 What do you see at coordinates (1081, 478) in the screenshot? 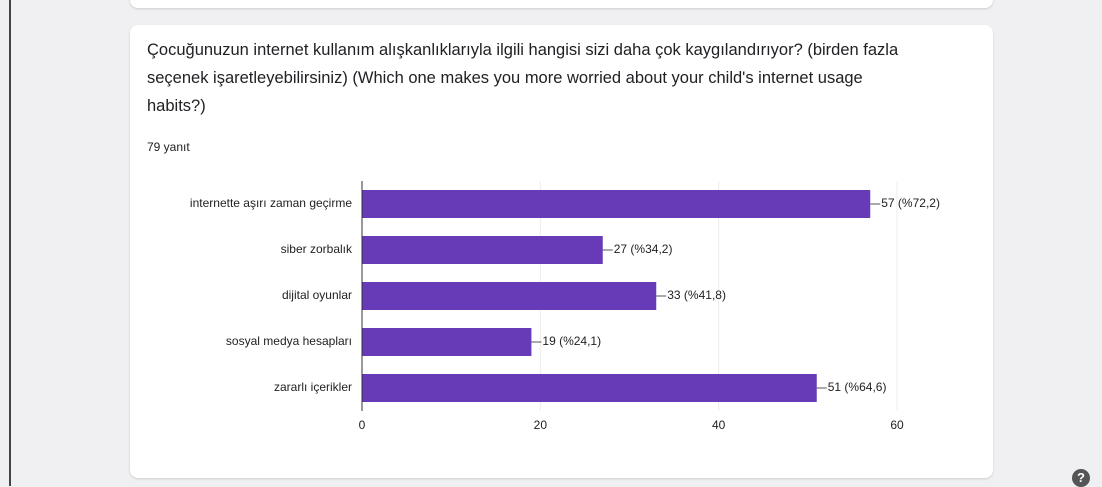
I see `help-button: ?` at bounding box center [1081, 478].